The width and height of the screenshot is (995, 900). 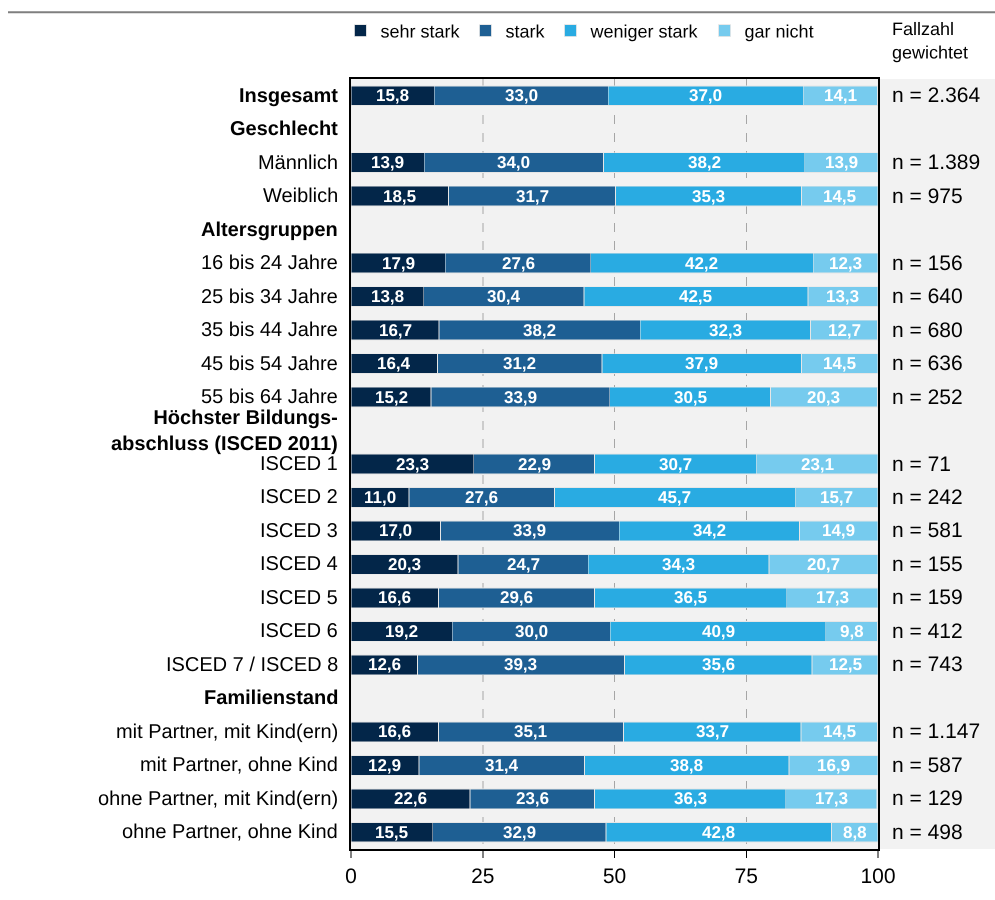 I want to click on y-tick-label: Altersgruppen, so click(x=269, y=230).